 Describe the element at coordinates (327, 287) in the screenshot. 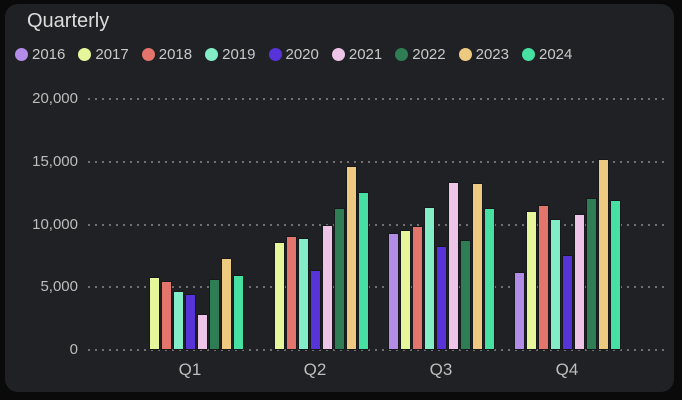

I see `bar-2021-q2` at that location.